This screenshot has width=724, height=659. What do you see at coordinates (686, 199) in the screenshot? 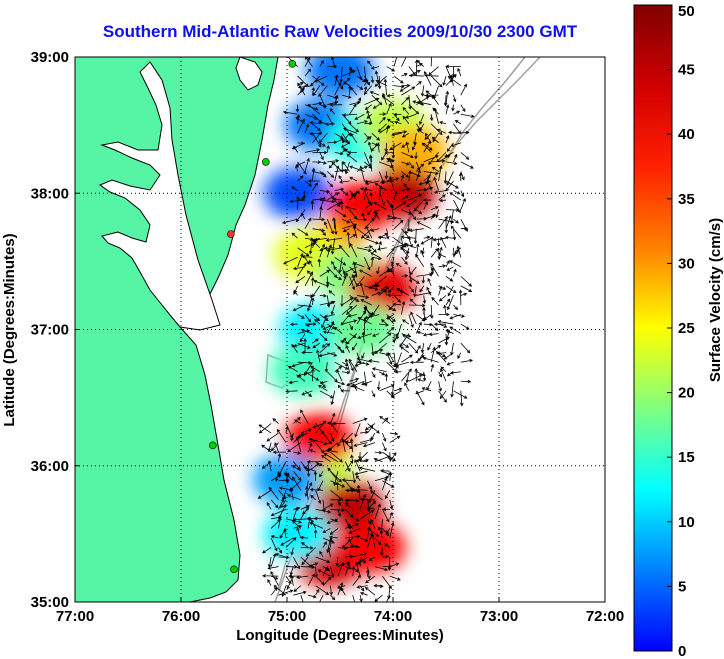
I see `colorbar-tick-label-7: 35` at bounding box center [686, 199].